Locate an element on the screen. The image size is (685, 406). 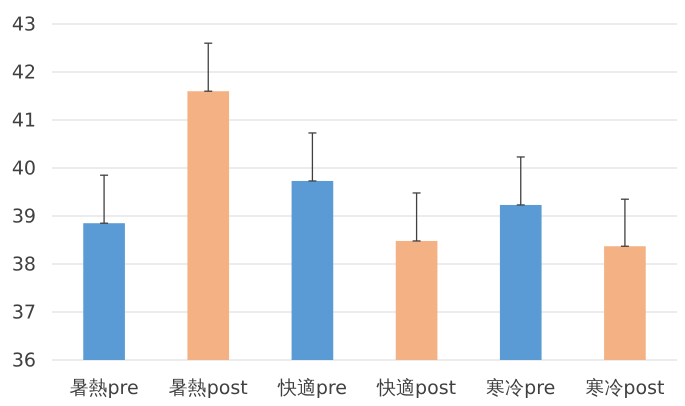
x-tick-label: 寒冷post is located at coordinates (624, 388).